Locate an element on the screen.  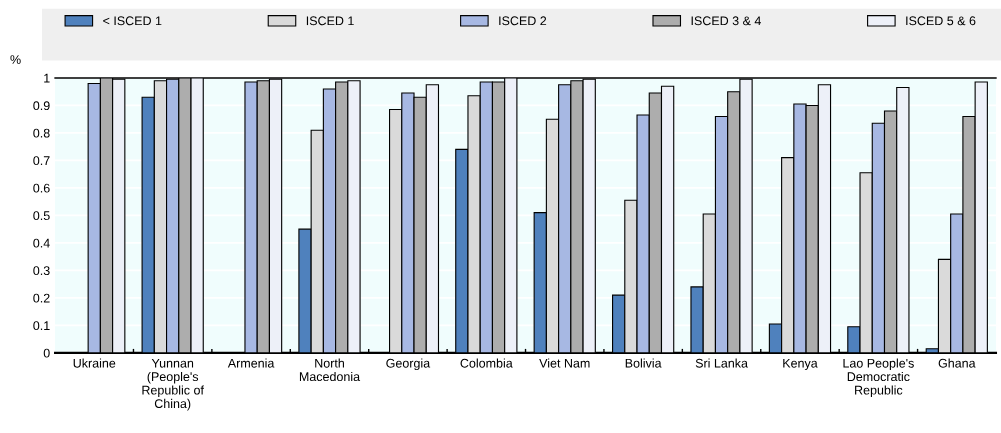
y-tick-label: 0.9 is located at coordinates (41, 106).